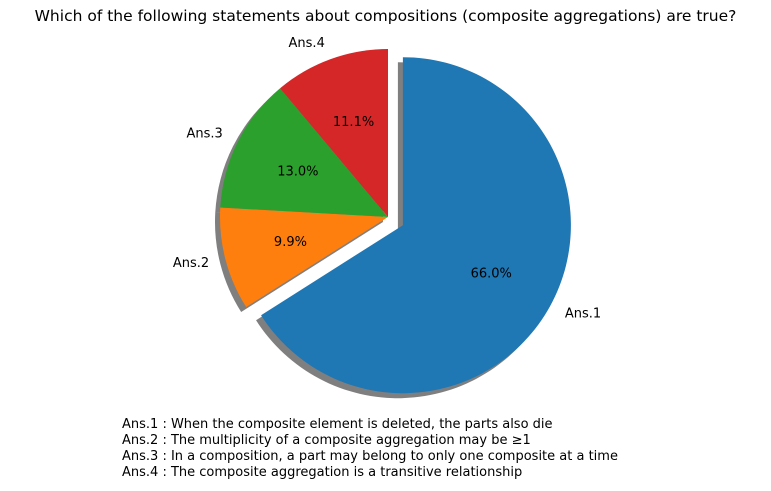 This screenshot has width=771, height=491. What do you see at coordinates (353, 122) in the screenshot?
I see `slice-percent-ans4: 11.1%` at bounding box center [353, 122].